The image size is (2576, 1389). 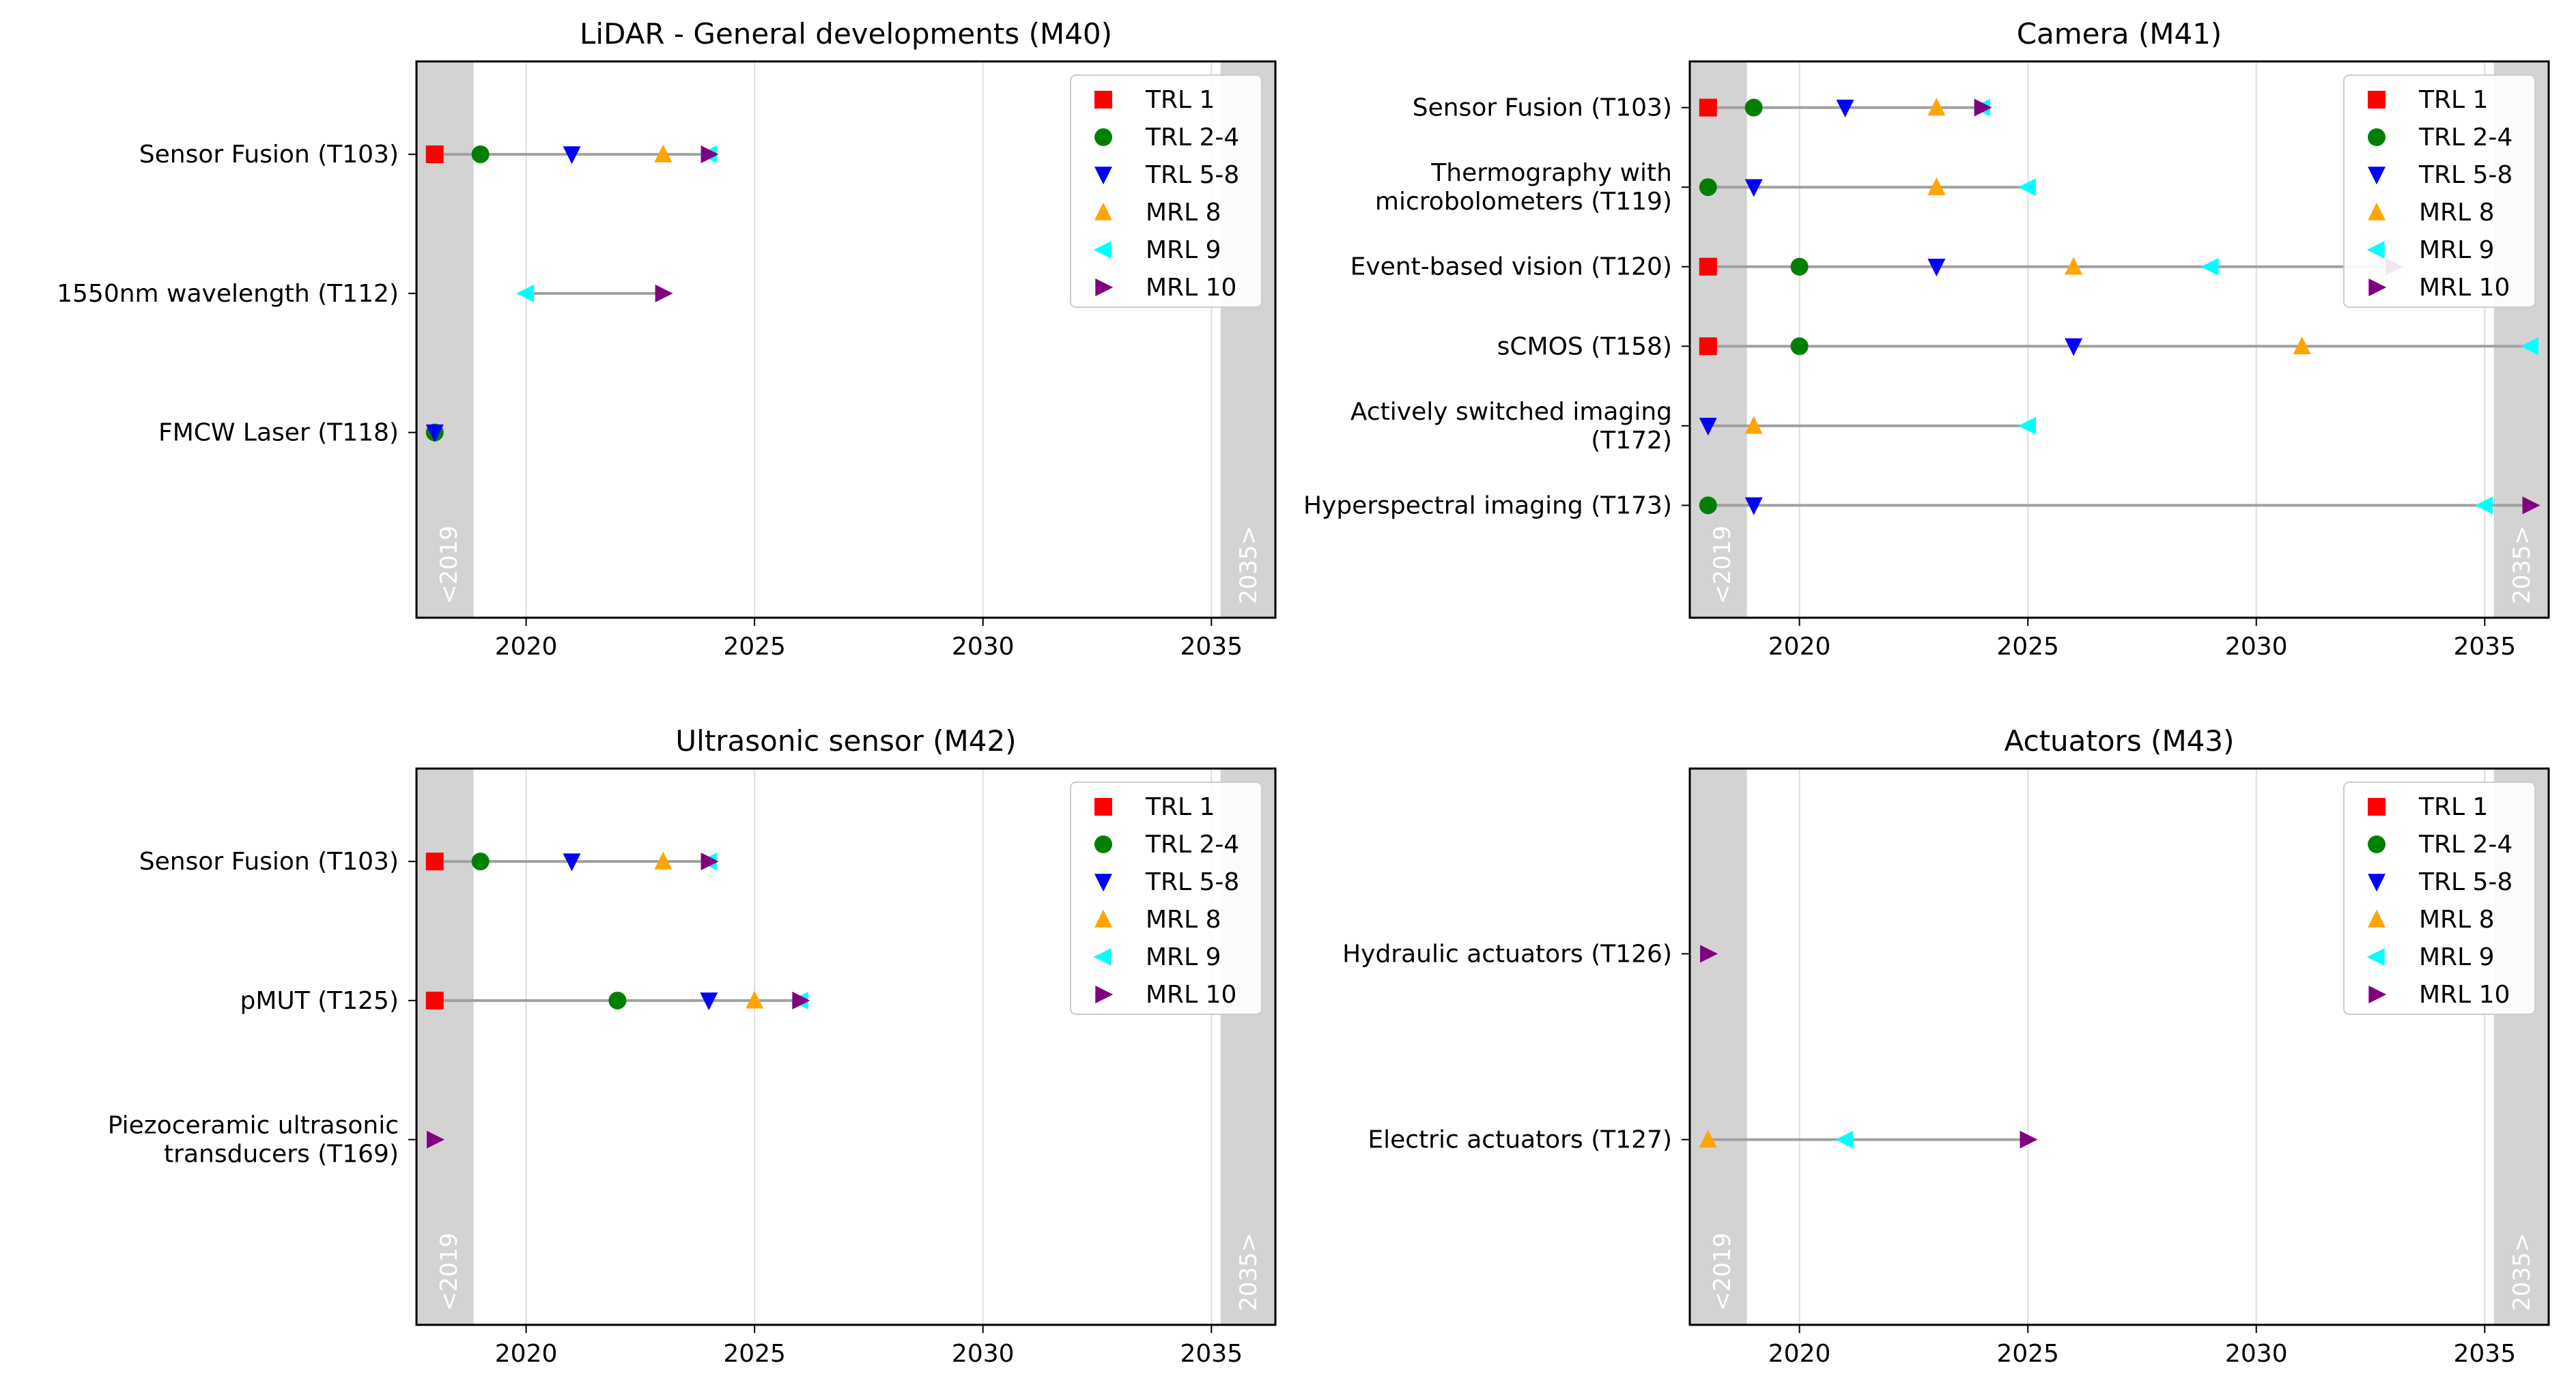 I want to click on legend-label-trl-1: TRL 1, so click(x=2453, y=807).